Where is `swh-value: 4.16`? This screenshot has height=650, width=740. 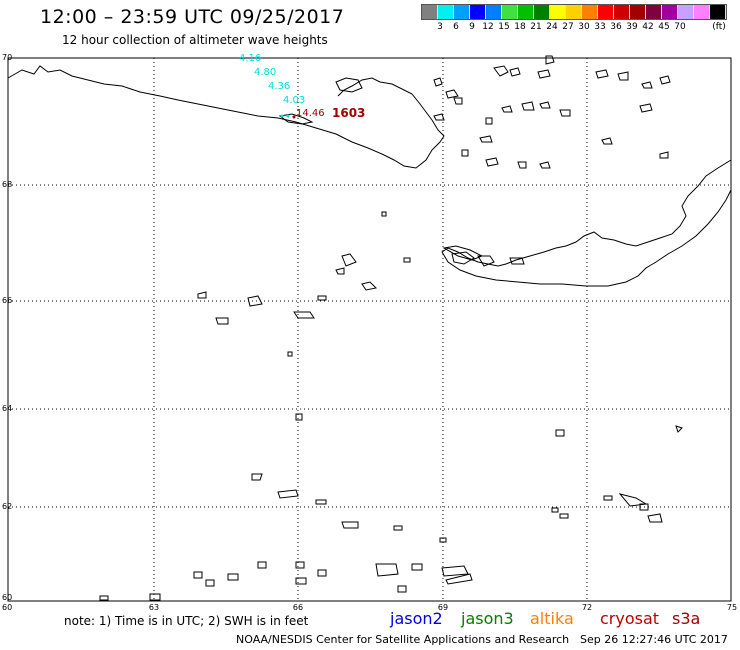 swh-value: 4.16 is located at coordinates (250, 58).